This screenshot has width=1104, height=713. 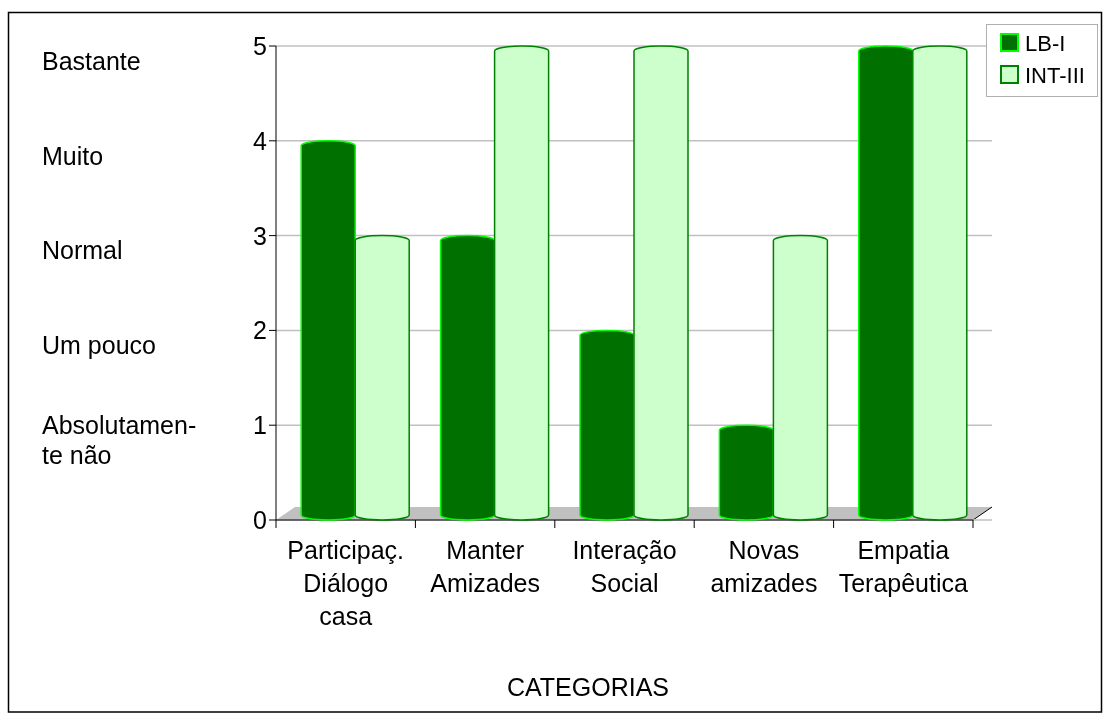 What do you see at coordinates (588, 687) in the screenshot?
I see `x-axis-title: CATEGORIAS` at bounding box center [588, 687].